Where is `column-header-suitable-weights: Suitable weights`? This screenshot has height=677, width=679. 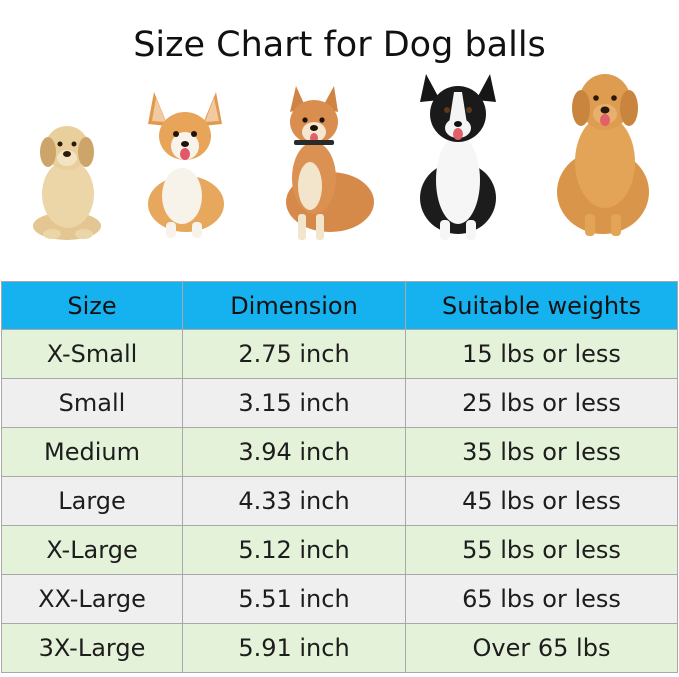 column-header-suitable-weights: Suitable weights is located at coordinates (541, 305).